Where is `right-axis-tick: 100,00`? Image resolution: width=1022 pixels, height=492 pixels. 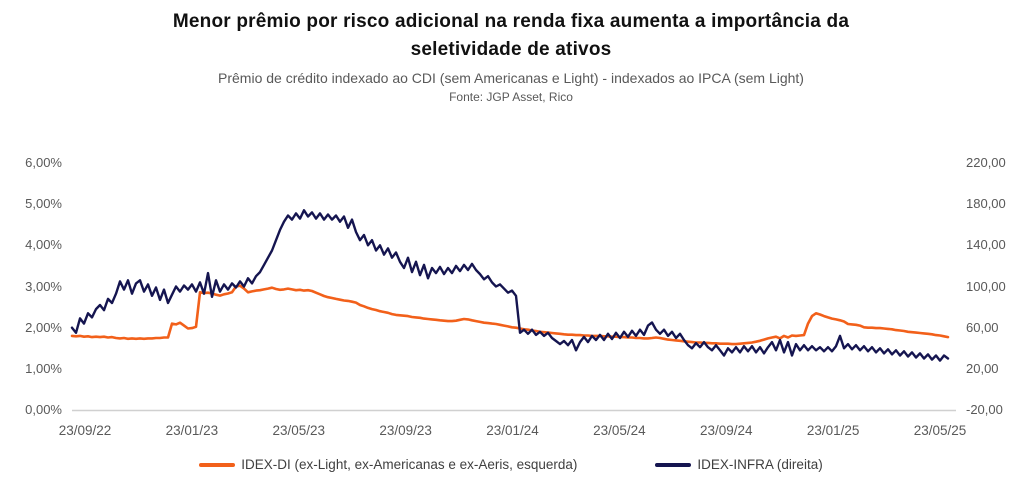 right-axis-tick: 100,00 is located at coordinates (986, 286).